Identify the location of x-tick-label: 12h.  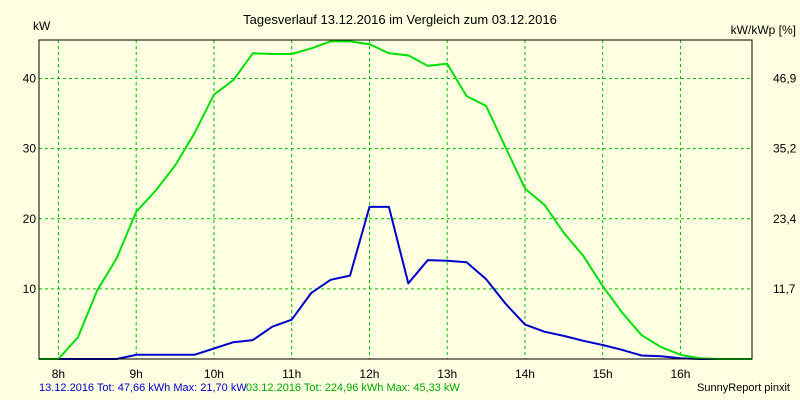
(369, 374).